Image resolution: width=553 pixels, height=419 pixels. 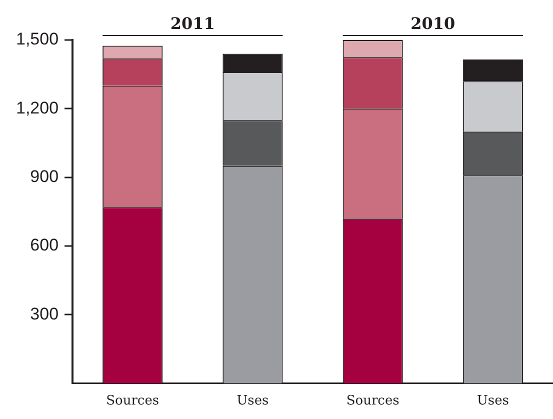 What do you see at coordinates (433, 23) in the screenshot?
I see `text: 2010` at bounding box center [433, 23].